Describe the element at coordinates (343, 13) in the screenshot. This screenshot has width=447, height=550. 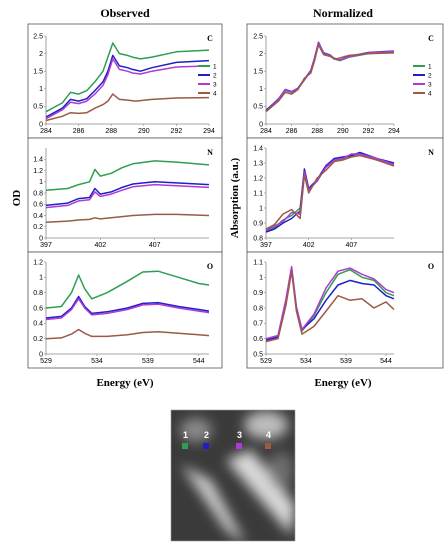
I see `normalized-column-title: Normalized` at that location.